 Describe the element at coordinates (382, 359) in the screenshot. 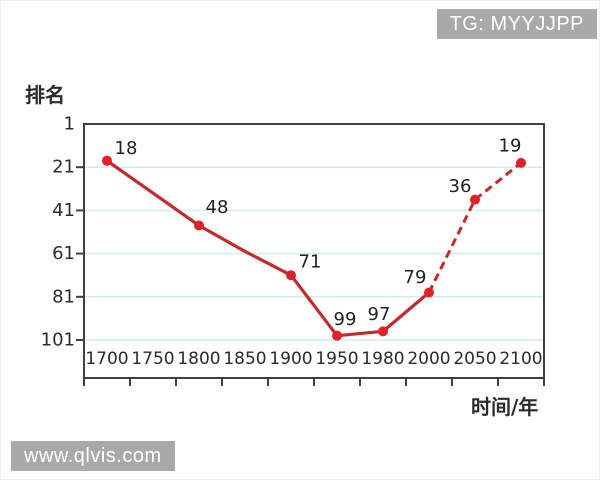

I see `x-tick-label: 1980` at that location.